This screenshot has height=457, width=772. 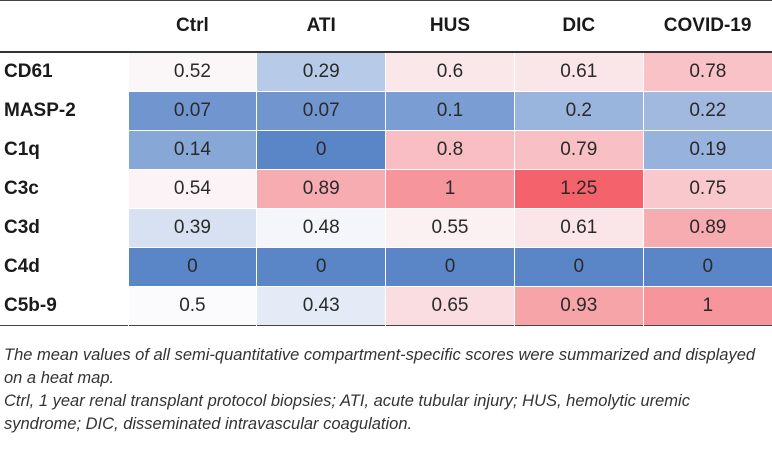 I want to click on heatmap-cell-c3c-covid-19: 0.75, so click(x=707, y=188).